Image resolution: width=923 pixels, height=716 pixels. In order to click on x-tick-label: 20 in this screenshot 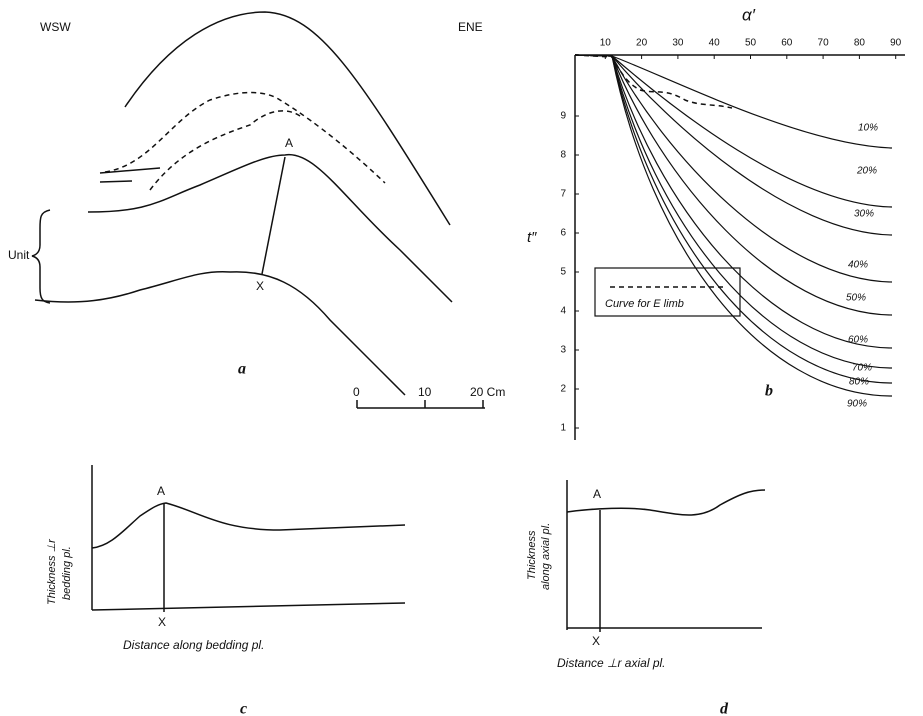, I will do `click(642, 43)`.